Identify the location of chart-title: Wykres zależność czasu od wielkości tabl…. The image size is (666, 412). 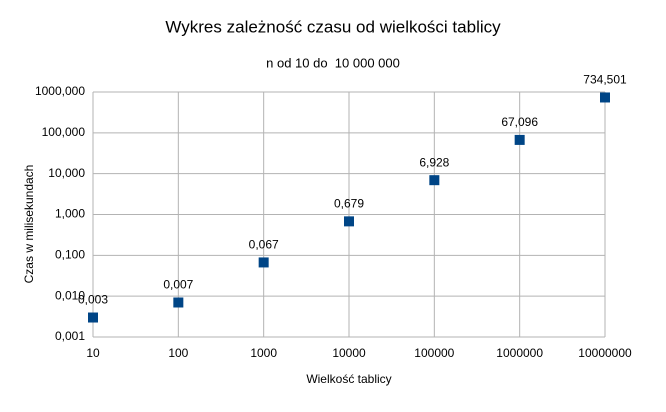
(333, 26).